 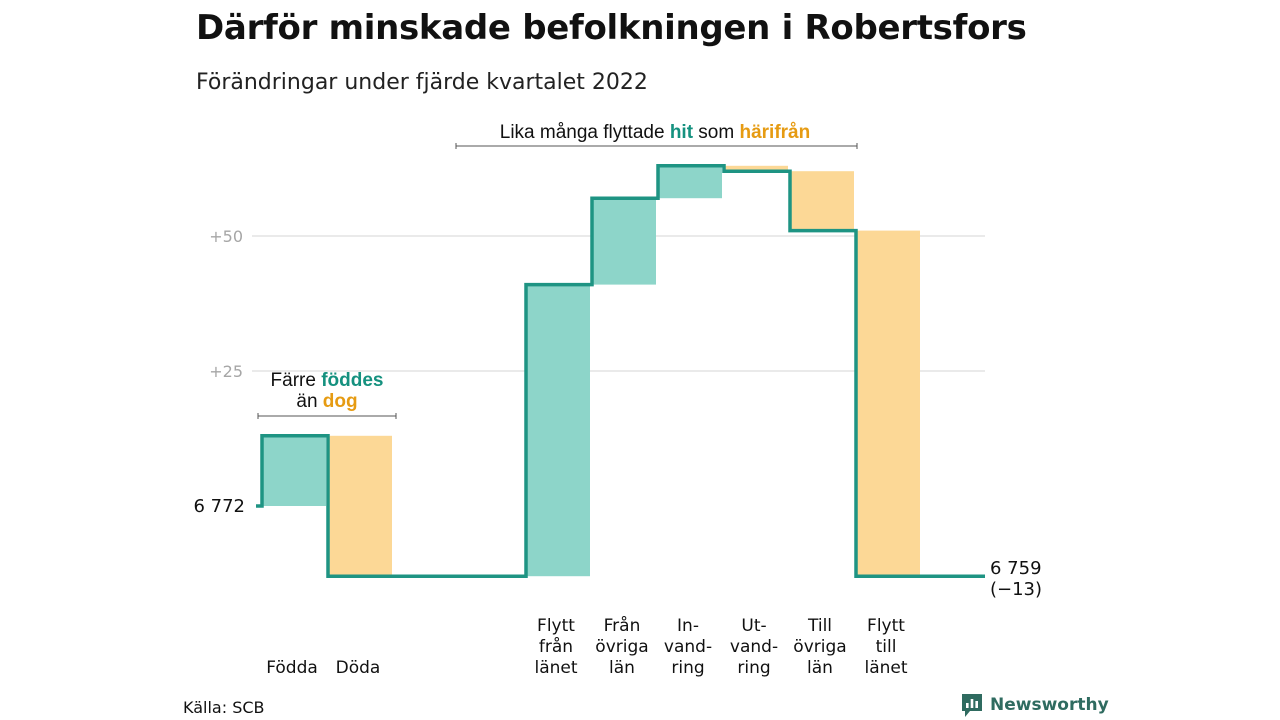 What do you see at coordinates (326, 401) in the screenshot?
I see `annotation-births-deaths-line2: än dog` at bounding box center [326, 401].